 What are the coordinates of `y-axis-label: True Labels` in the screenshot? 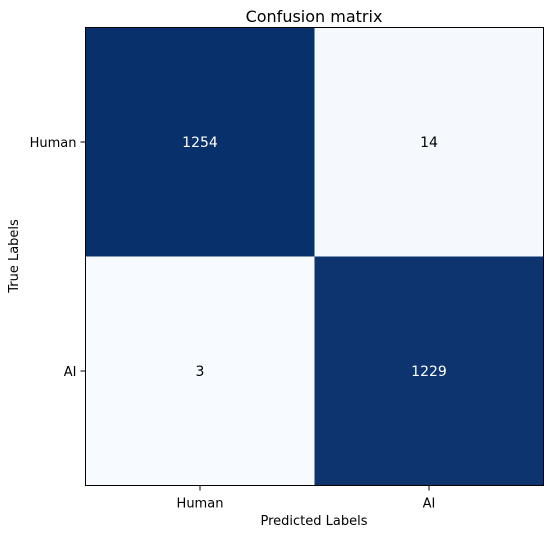 It's located at (14, 256).